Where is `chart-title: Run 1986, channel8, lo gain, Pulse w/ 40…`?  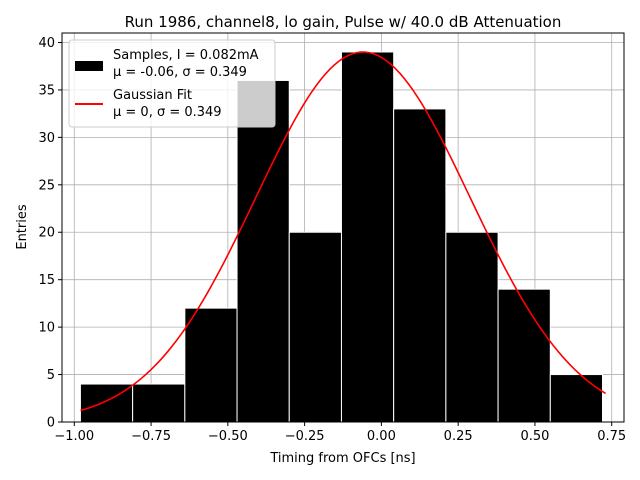 chart-title: Run 1986, channel8, lo gain, Pulse w/ 40… is located at coordinates (343, 22).